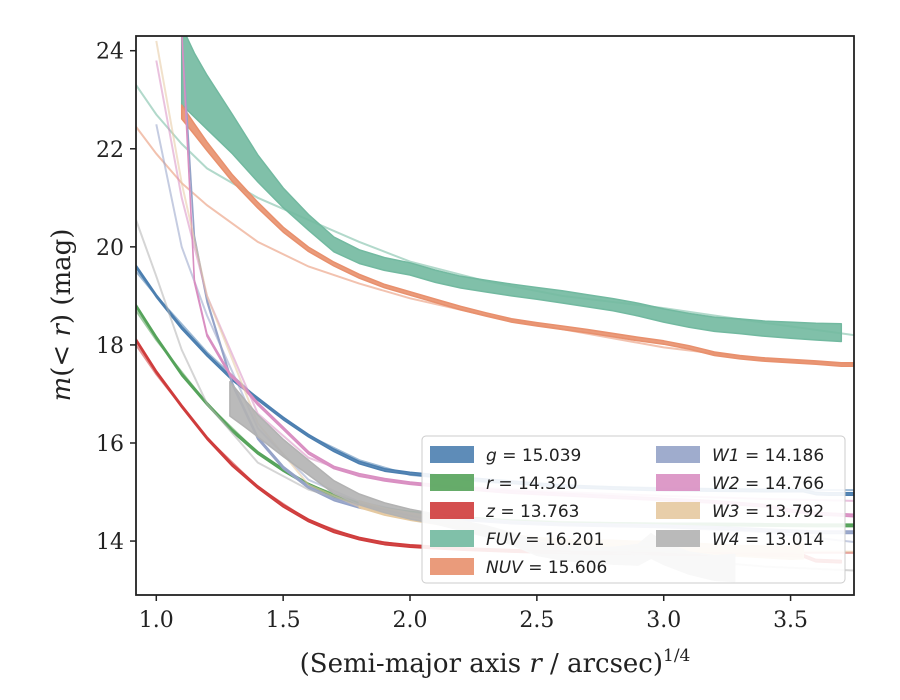 The width and height of the screenshot is (900, 700). I want to click on legend-label-w4: W4 = 13.014, so click(768, 540).